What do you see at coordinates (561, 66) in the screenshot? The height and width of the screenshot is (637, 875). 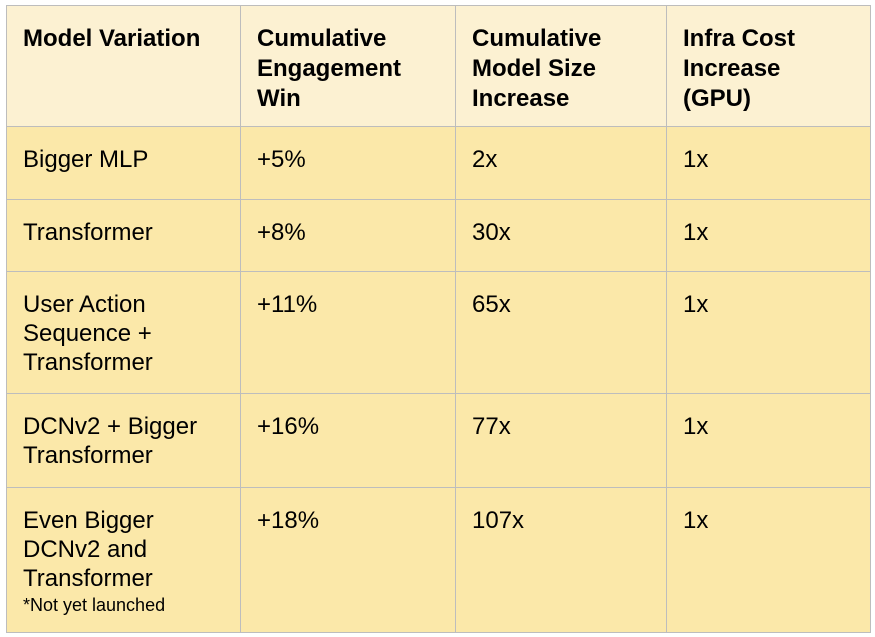 I see `header-model-size-increase: Cumulative Model Size Increase` at bounding box center [561, 66].